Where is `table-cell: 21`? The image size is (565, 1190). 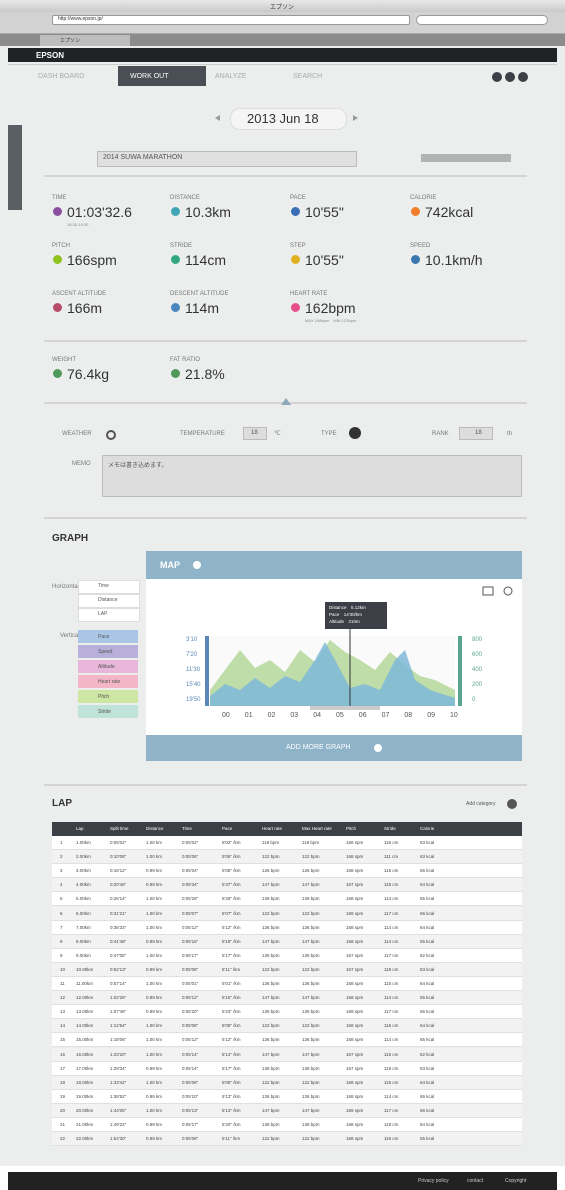 table-cell: 21 is located at coordinates (63, 1124).